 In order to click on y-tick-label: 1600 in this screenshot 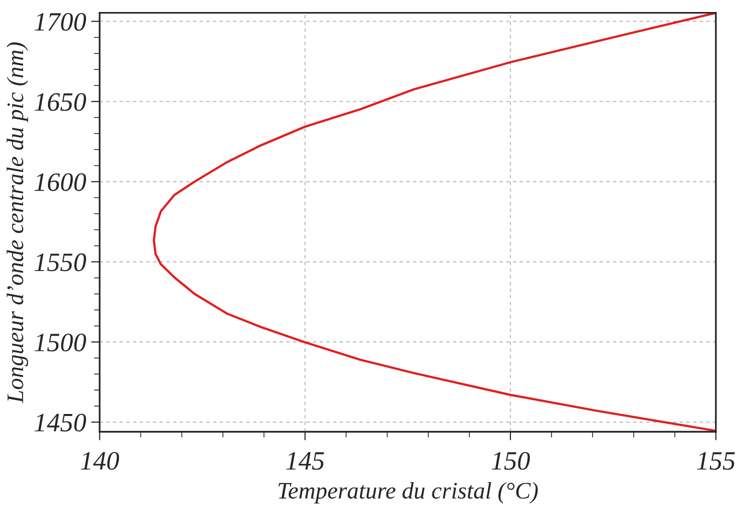, I will do `click(60, 182)`.